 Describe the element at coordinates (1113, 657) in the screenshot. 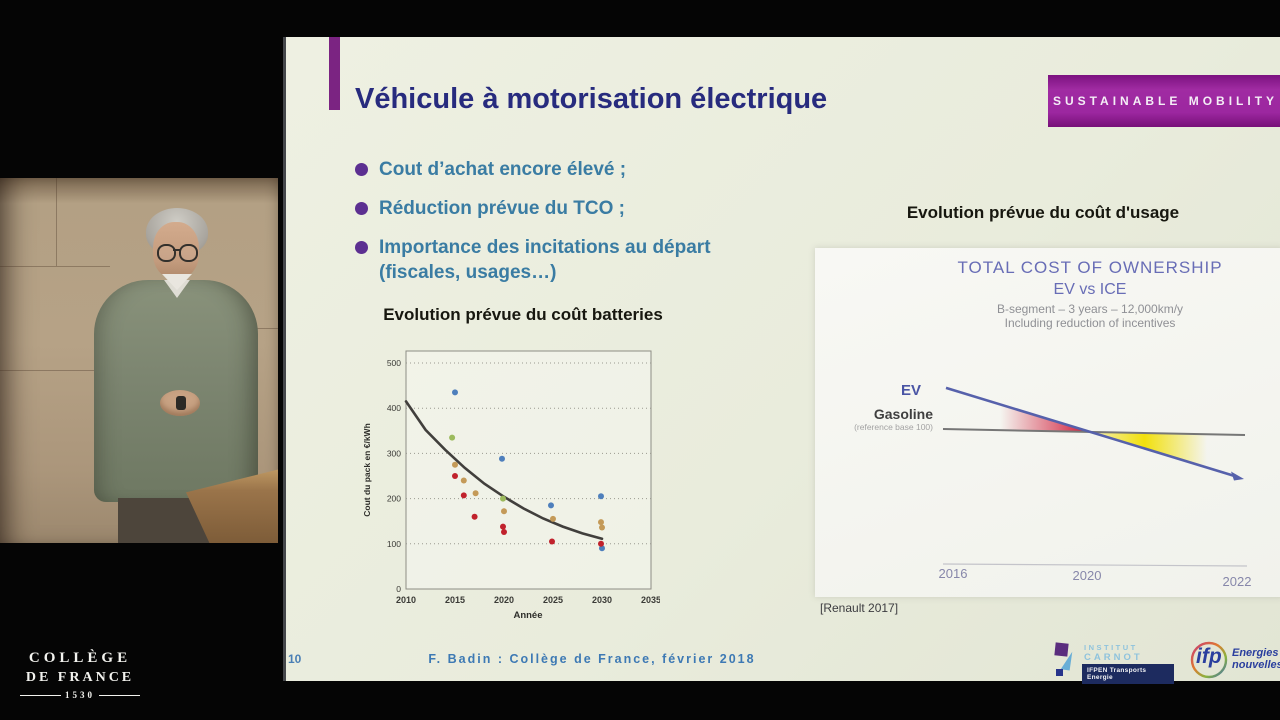

I see `carnot-line2: CARNOT` at that location.